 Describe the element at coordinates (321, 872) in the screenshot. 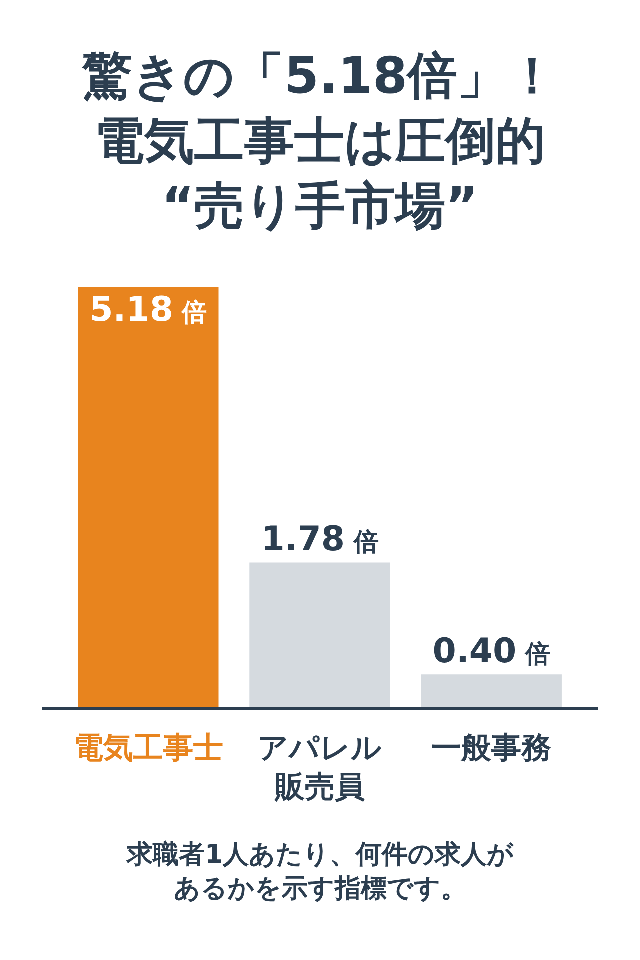

I see `text: 求職者1人あたり、何件の求人があるかを示す指標です。` at that location.